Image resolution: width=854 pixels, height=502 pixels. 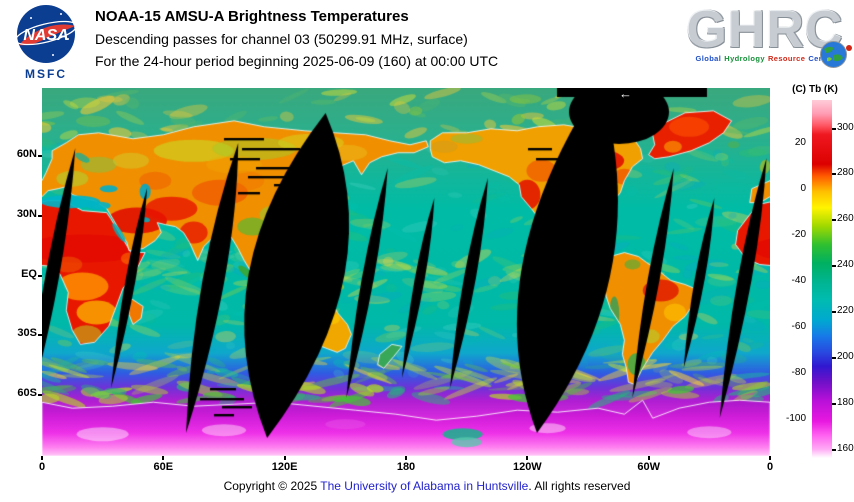 I want to click on university-link: The University of Alabama in Huntsville, so click(x=424, y=486).